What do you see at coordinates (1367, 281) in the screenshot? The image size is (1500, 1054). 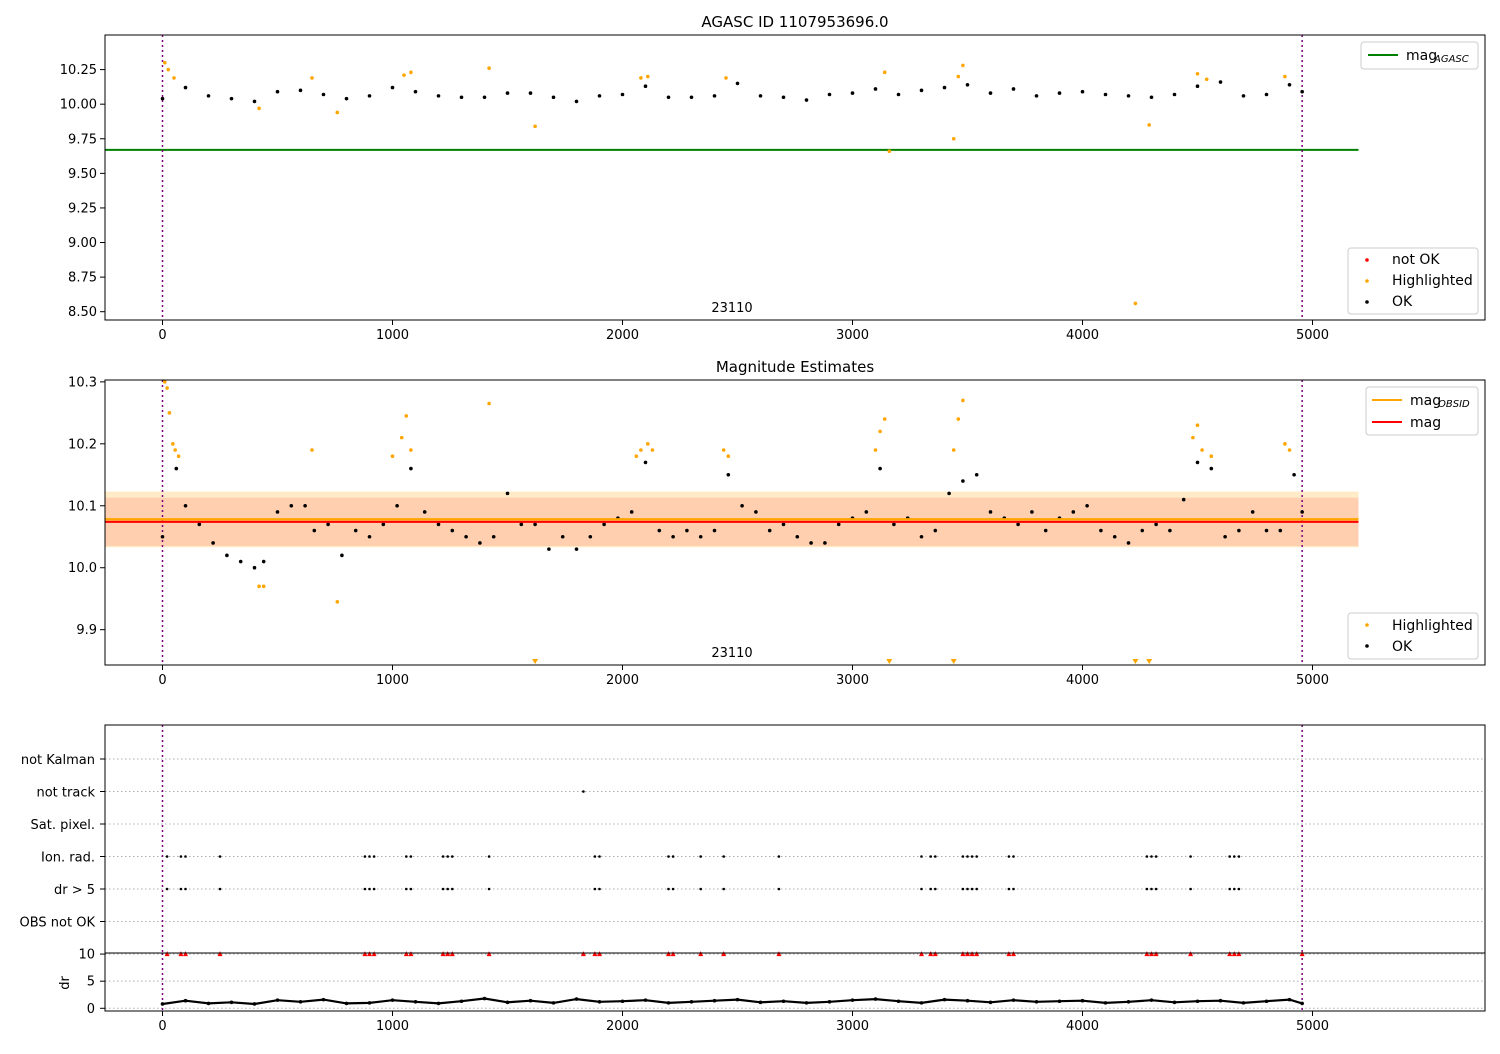 I see `legend-marker-highlighted` at bounding box center [1367, 281].